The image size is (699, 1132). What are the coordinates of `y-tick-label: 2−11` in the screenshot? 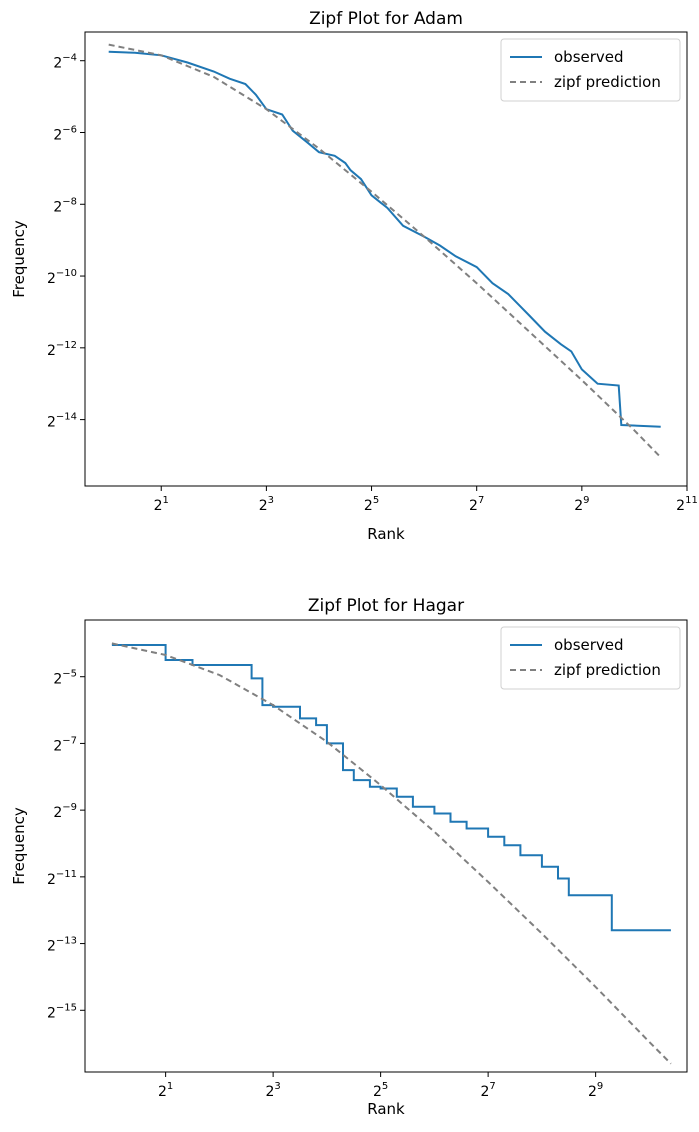 It's located at (62, 878).